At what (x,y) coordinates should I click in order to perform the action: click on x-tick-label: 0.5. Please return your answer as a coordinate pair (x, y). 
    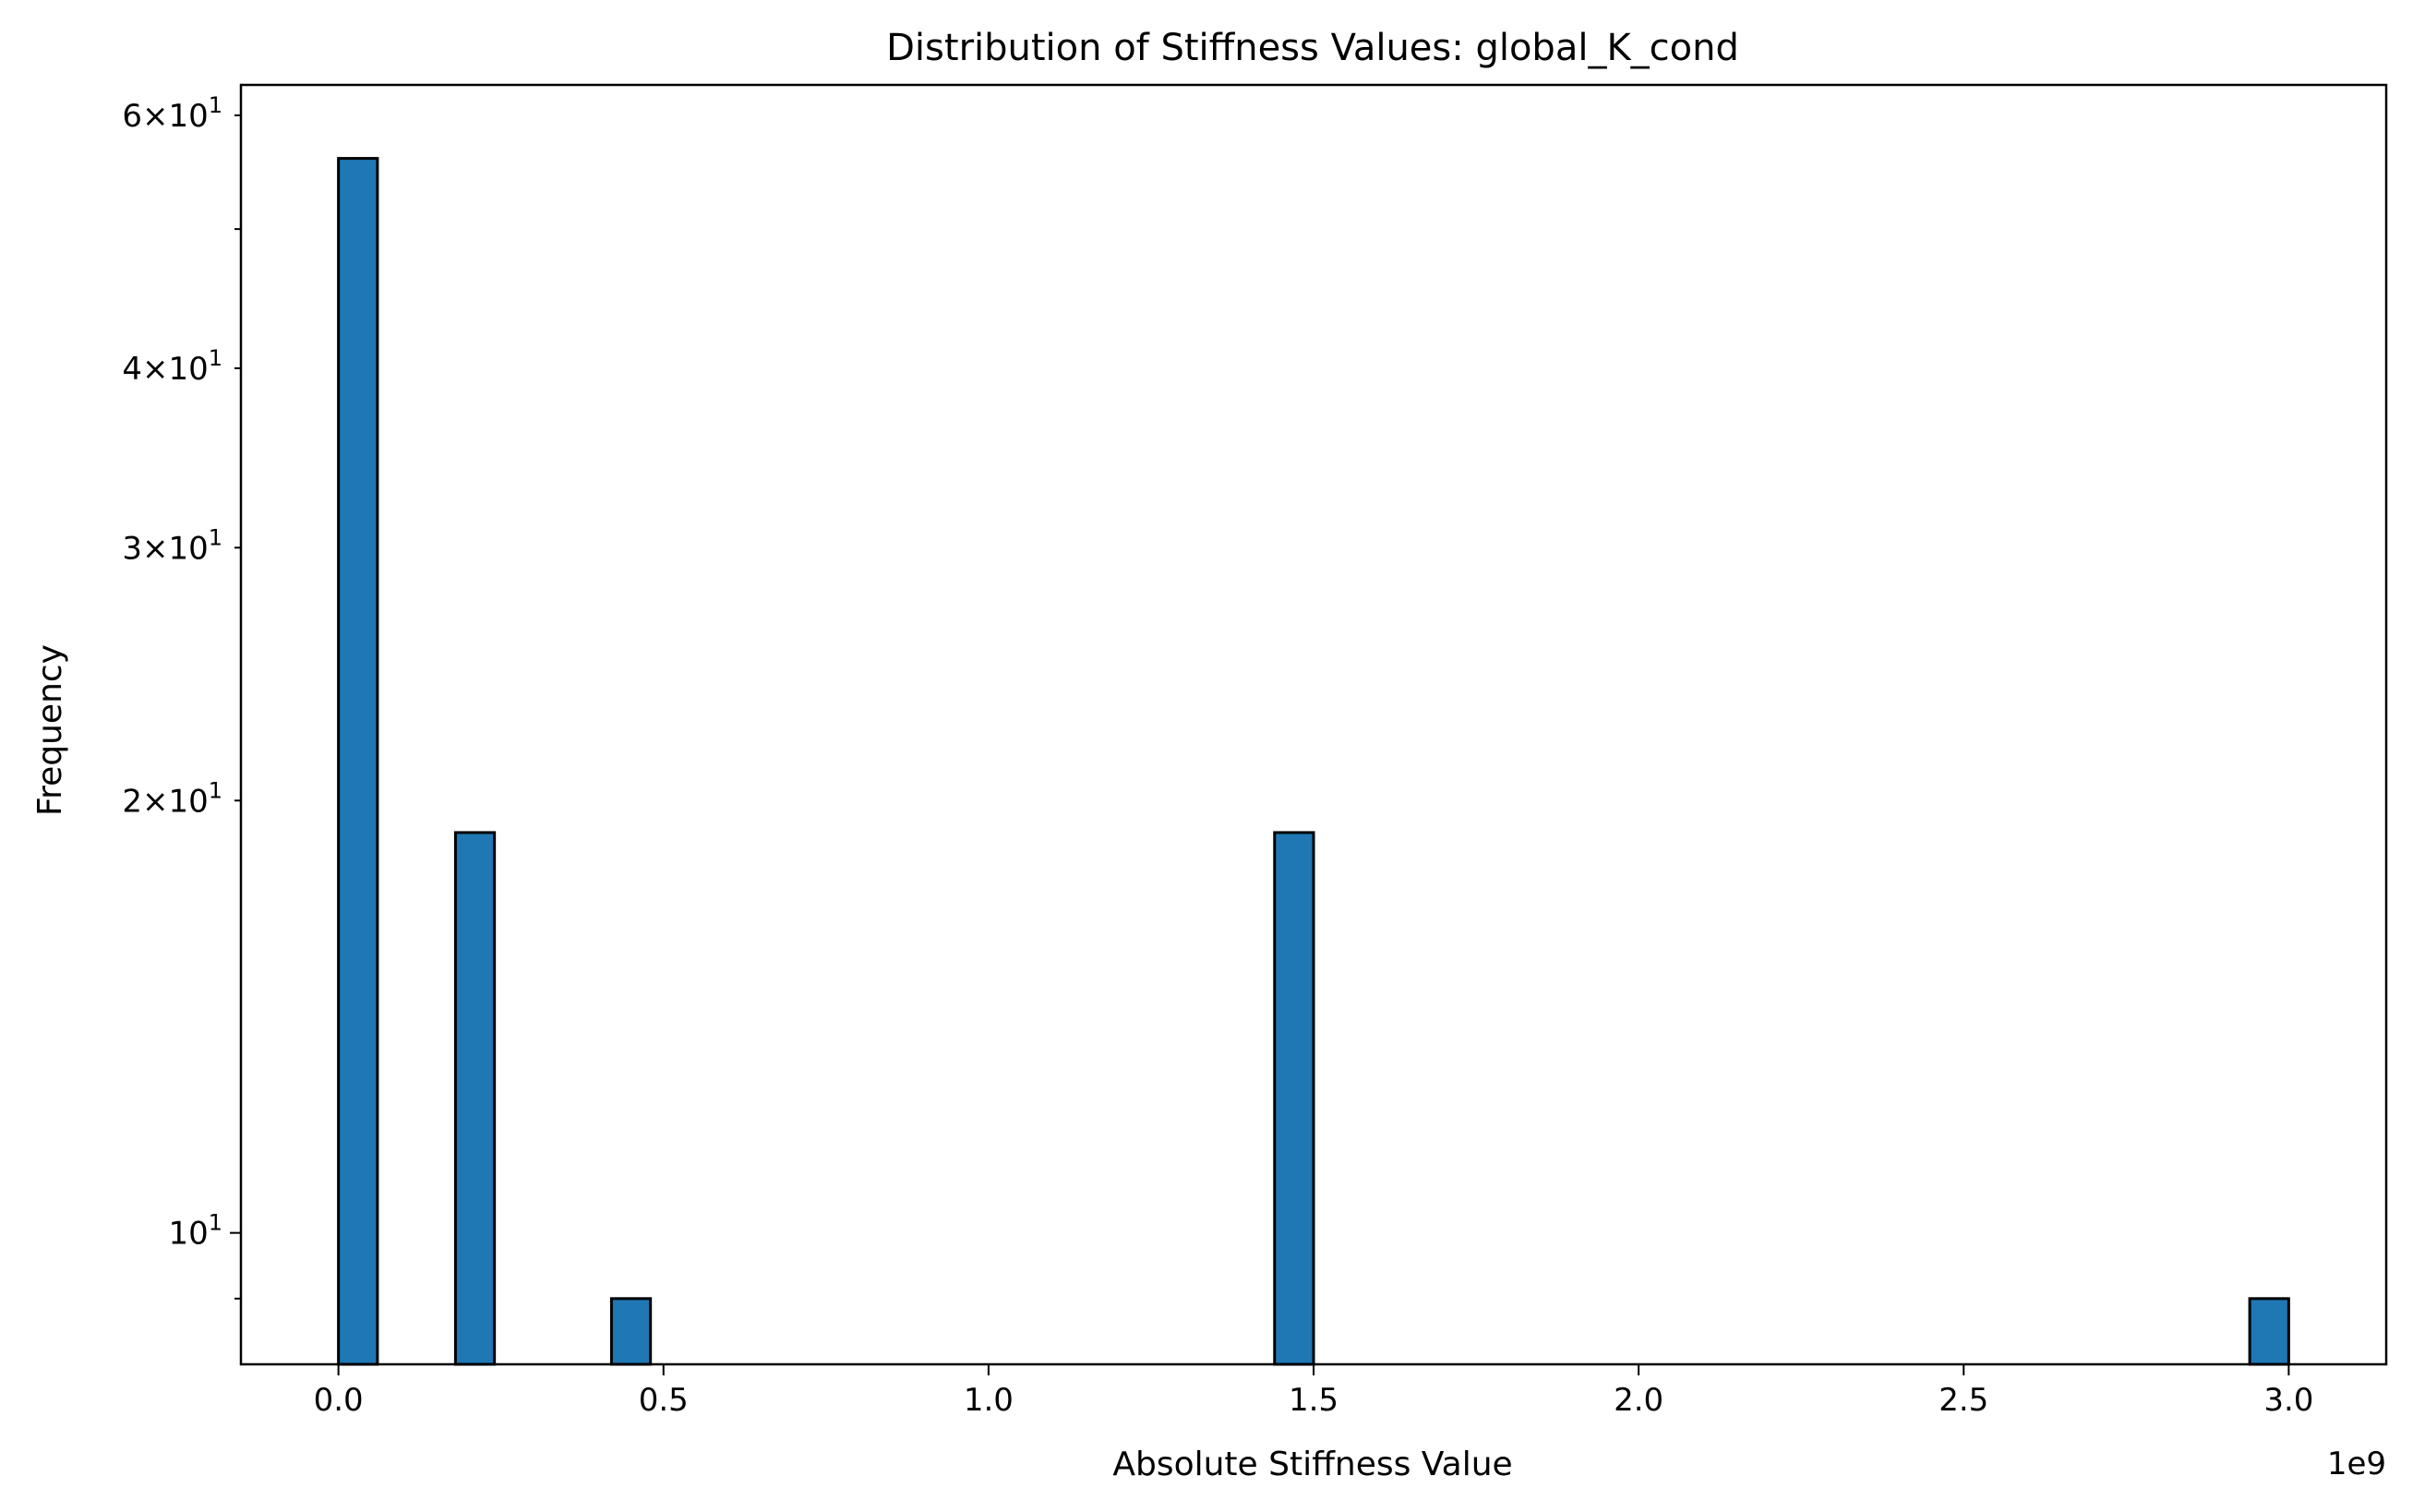
    Looking at the image, I should click on (664, 1400).